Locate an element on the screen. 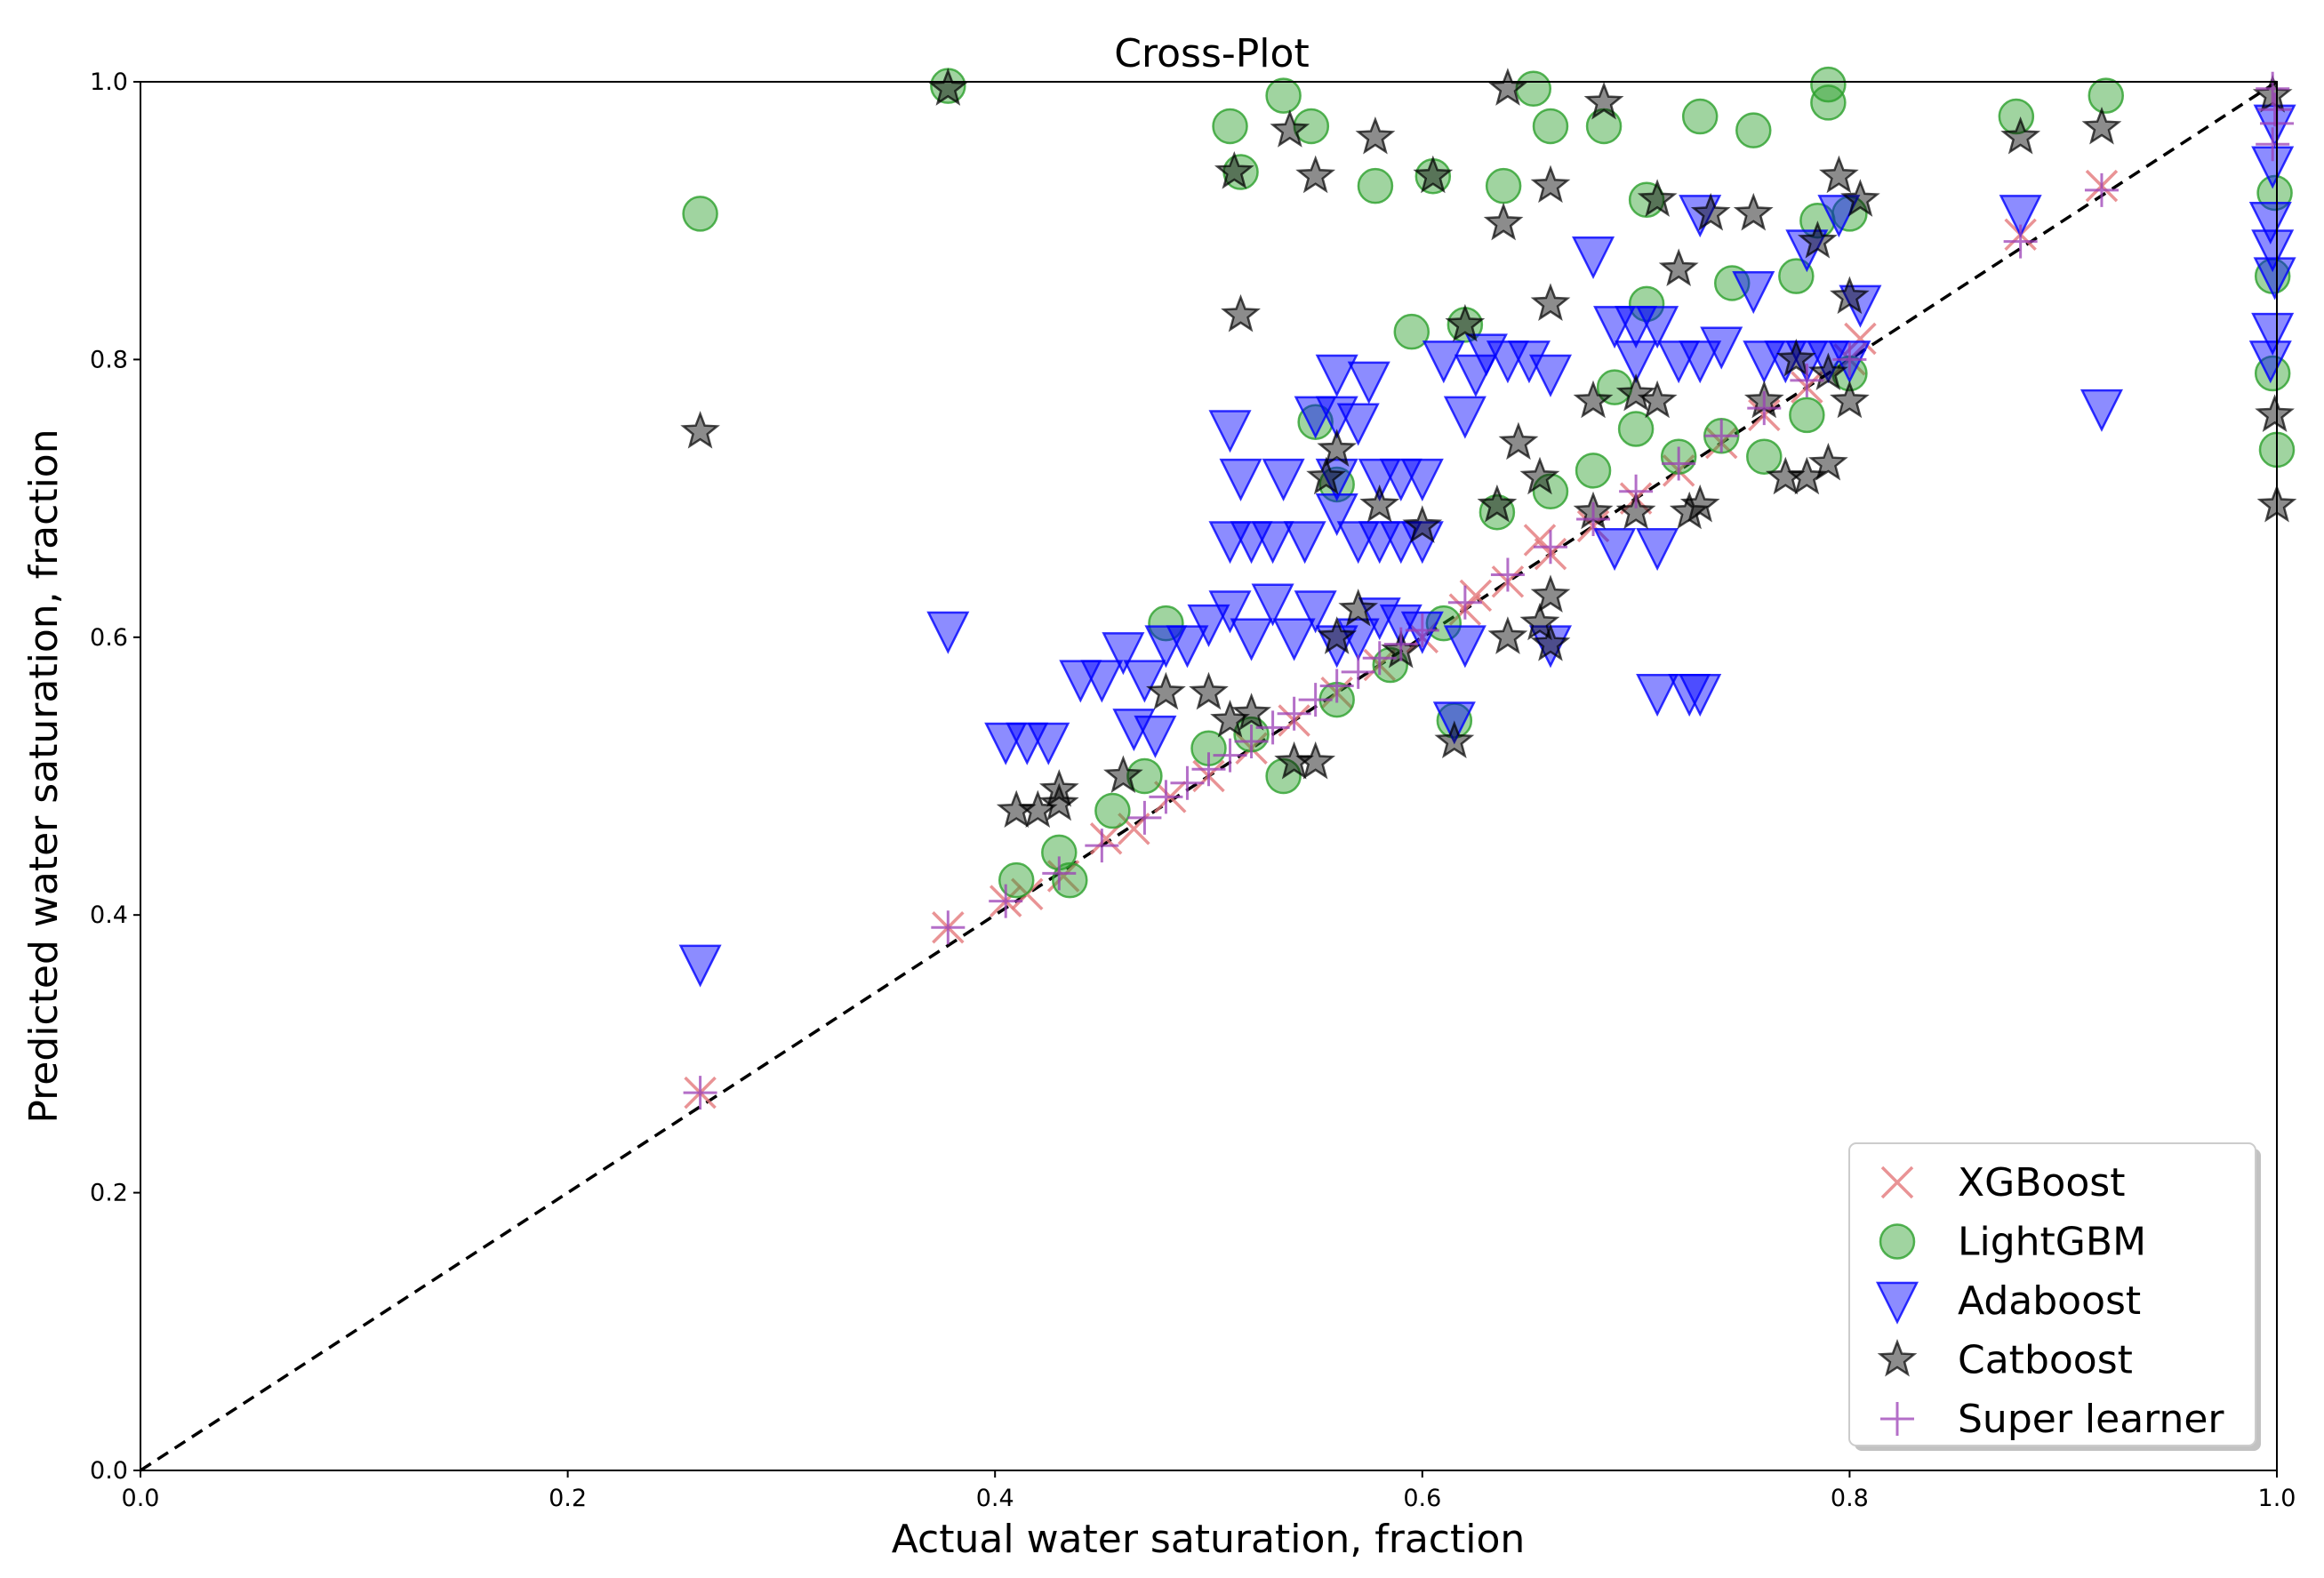 The height and width of the screenshot is (1578, 2324). x-axis: 0.0 0.2 0.4 0.6 0.8 1.0 is located at coordinates (1209, 1491).